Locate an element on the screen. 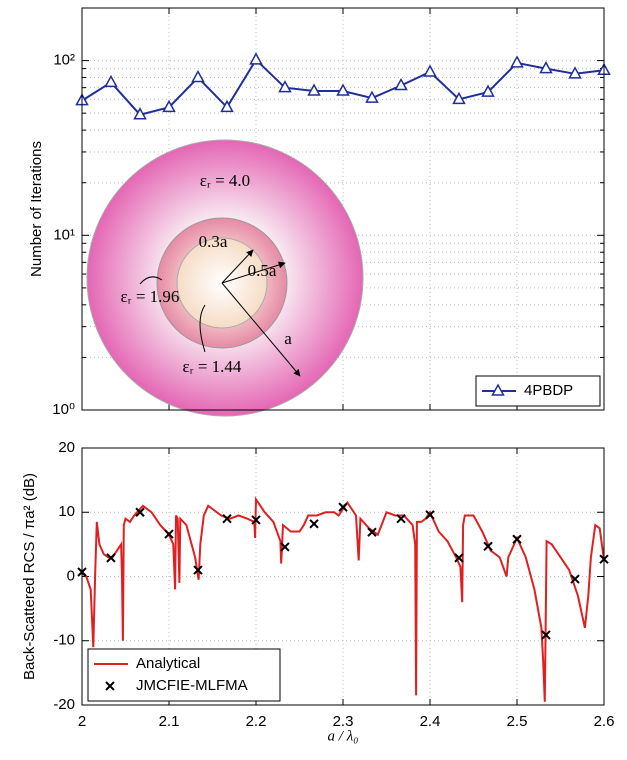  x-tick-label: 2.3 is located at coordinates (343, 721).